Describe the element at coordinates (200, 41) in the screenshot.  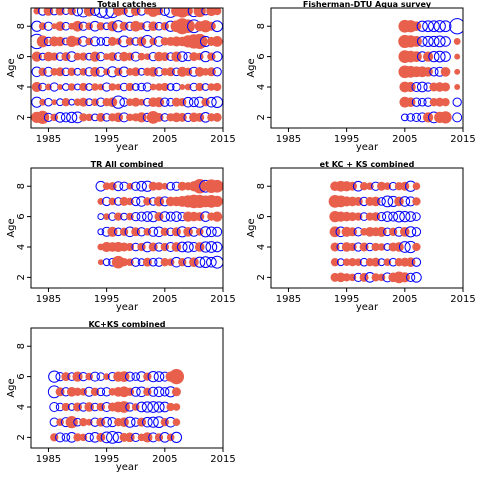
I see `bubble-age7-2011` at that location.